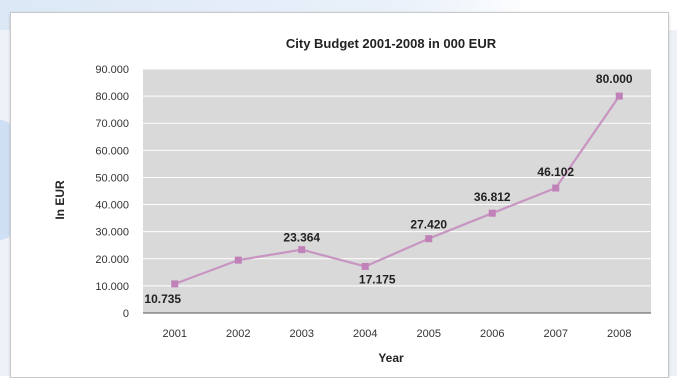 The image size is (677, 378). Describe the element at coordinates (112, 178) in the screenshot. I see `y-tick-label: 50.000` at that location.